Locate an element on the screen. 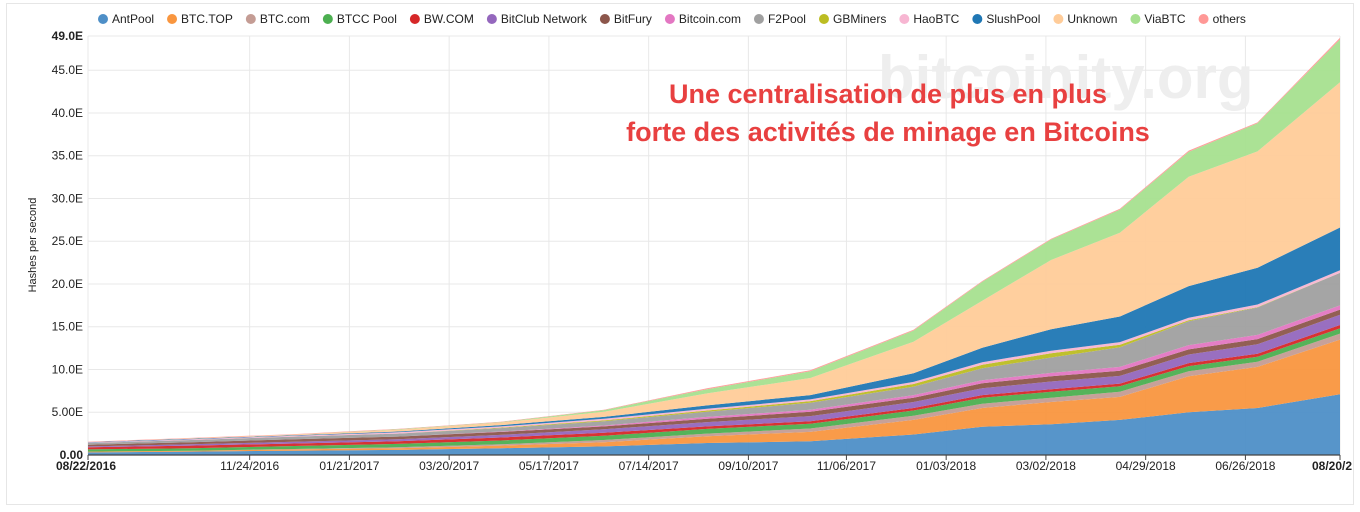  legend-label: BitClub Network is located at coordinates (544, 19).